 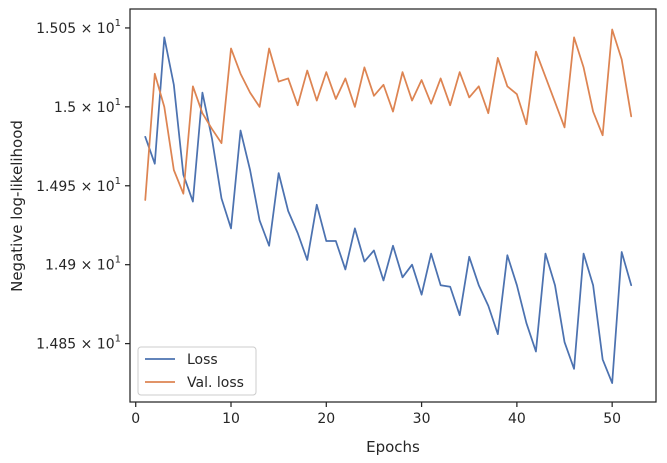 I want to click on y-tick-label: 1.495 × 10¹, so click(x=78, y=185).